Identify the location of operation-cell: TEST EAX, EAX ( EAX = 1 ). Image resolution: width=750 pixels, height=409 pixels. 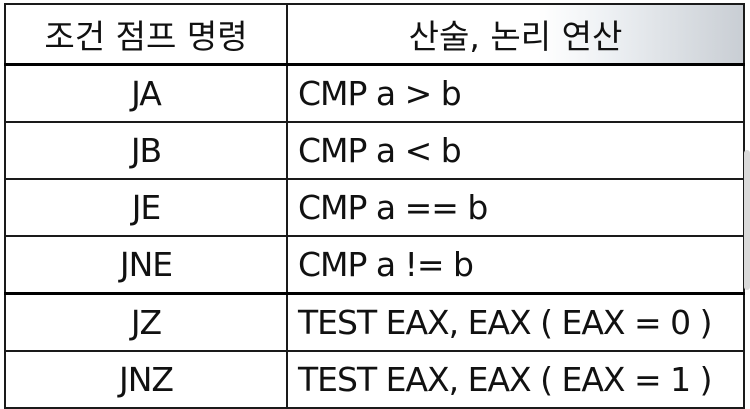
(515, 379).